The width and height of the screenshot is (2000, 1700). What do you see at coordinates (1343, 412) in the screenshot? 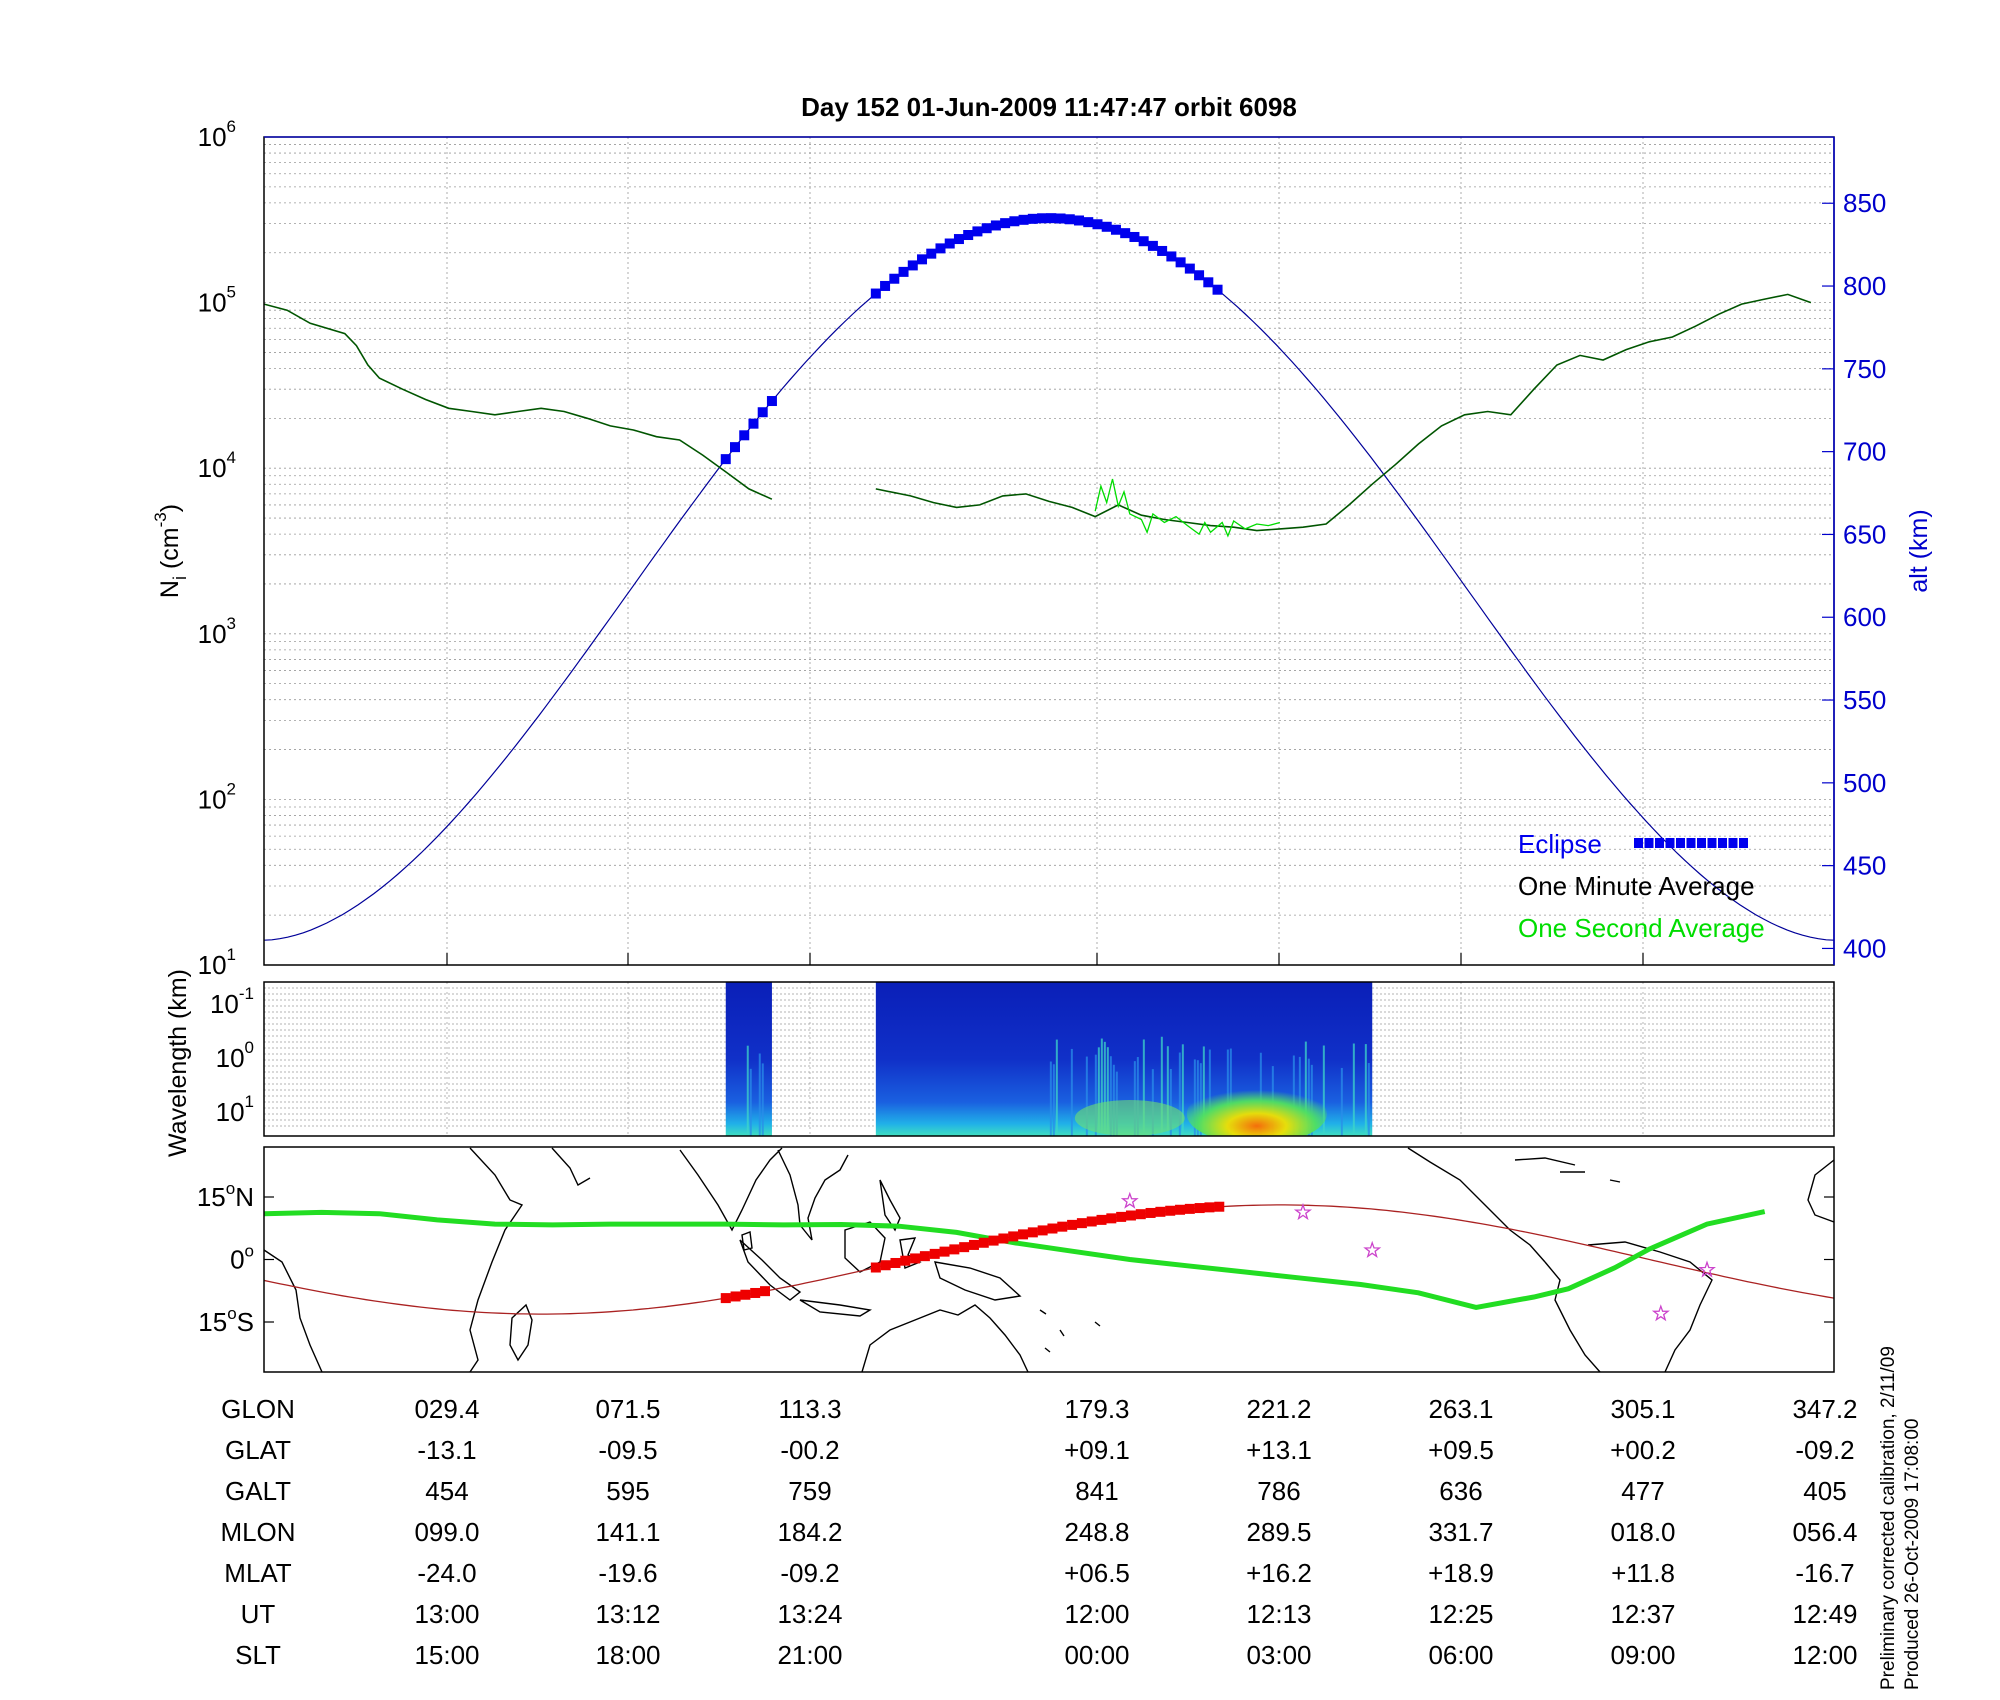
I see `one-minute-average-line` at bounding box center [1343, 412].